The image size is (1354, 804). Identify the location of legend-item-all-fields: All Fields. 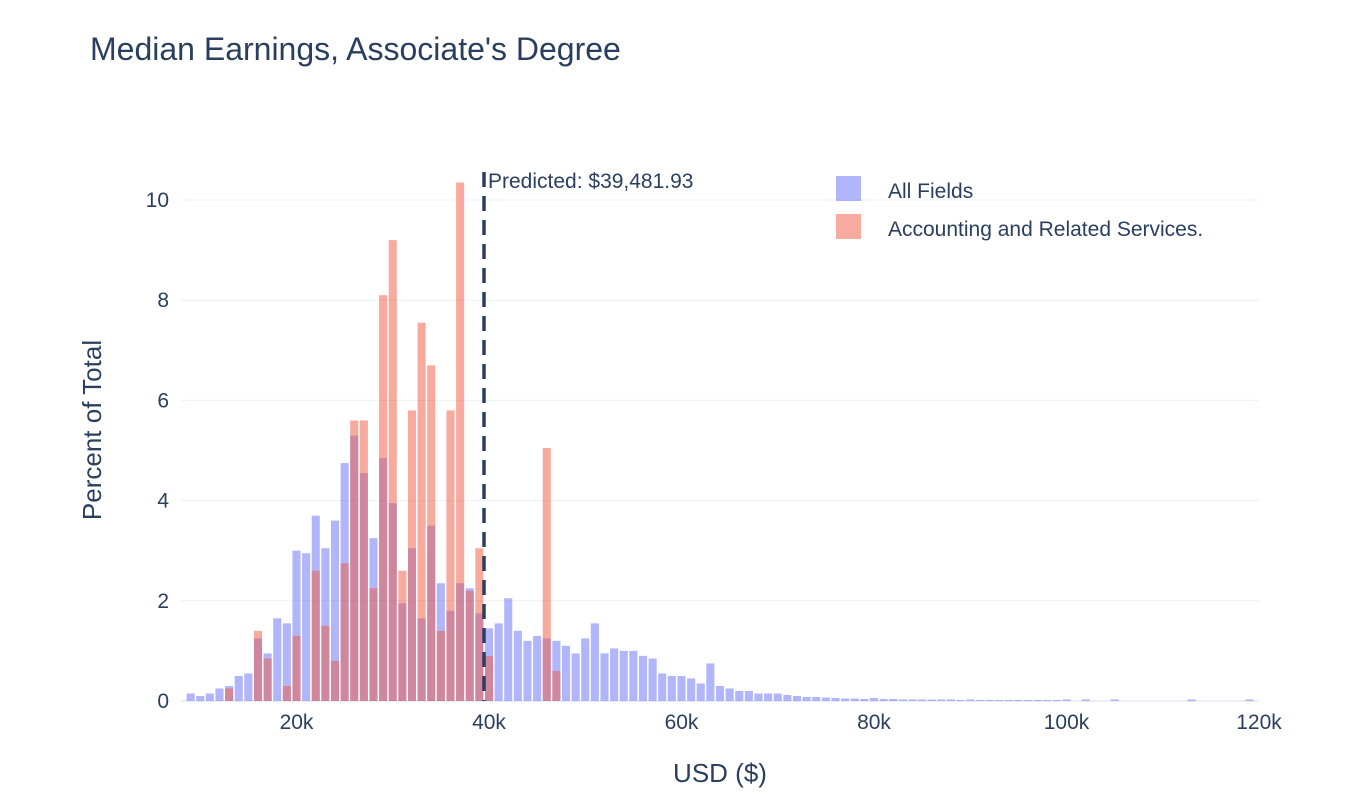
(904, 189).